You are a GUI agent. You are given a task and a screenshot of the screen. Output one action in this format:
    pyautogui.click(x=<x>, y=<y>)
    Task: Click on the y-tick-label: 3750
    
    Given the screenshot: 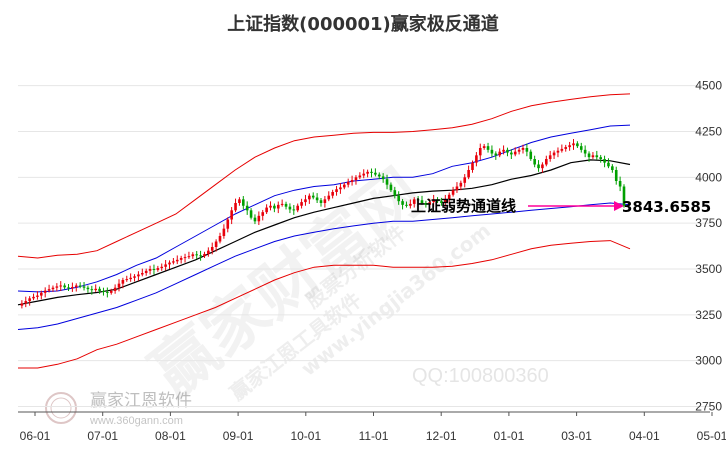 What is the action you would take?
    pyautogui.click(x=708, y=223)
    